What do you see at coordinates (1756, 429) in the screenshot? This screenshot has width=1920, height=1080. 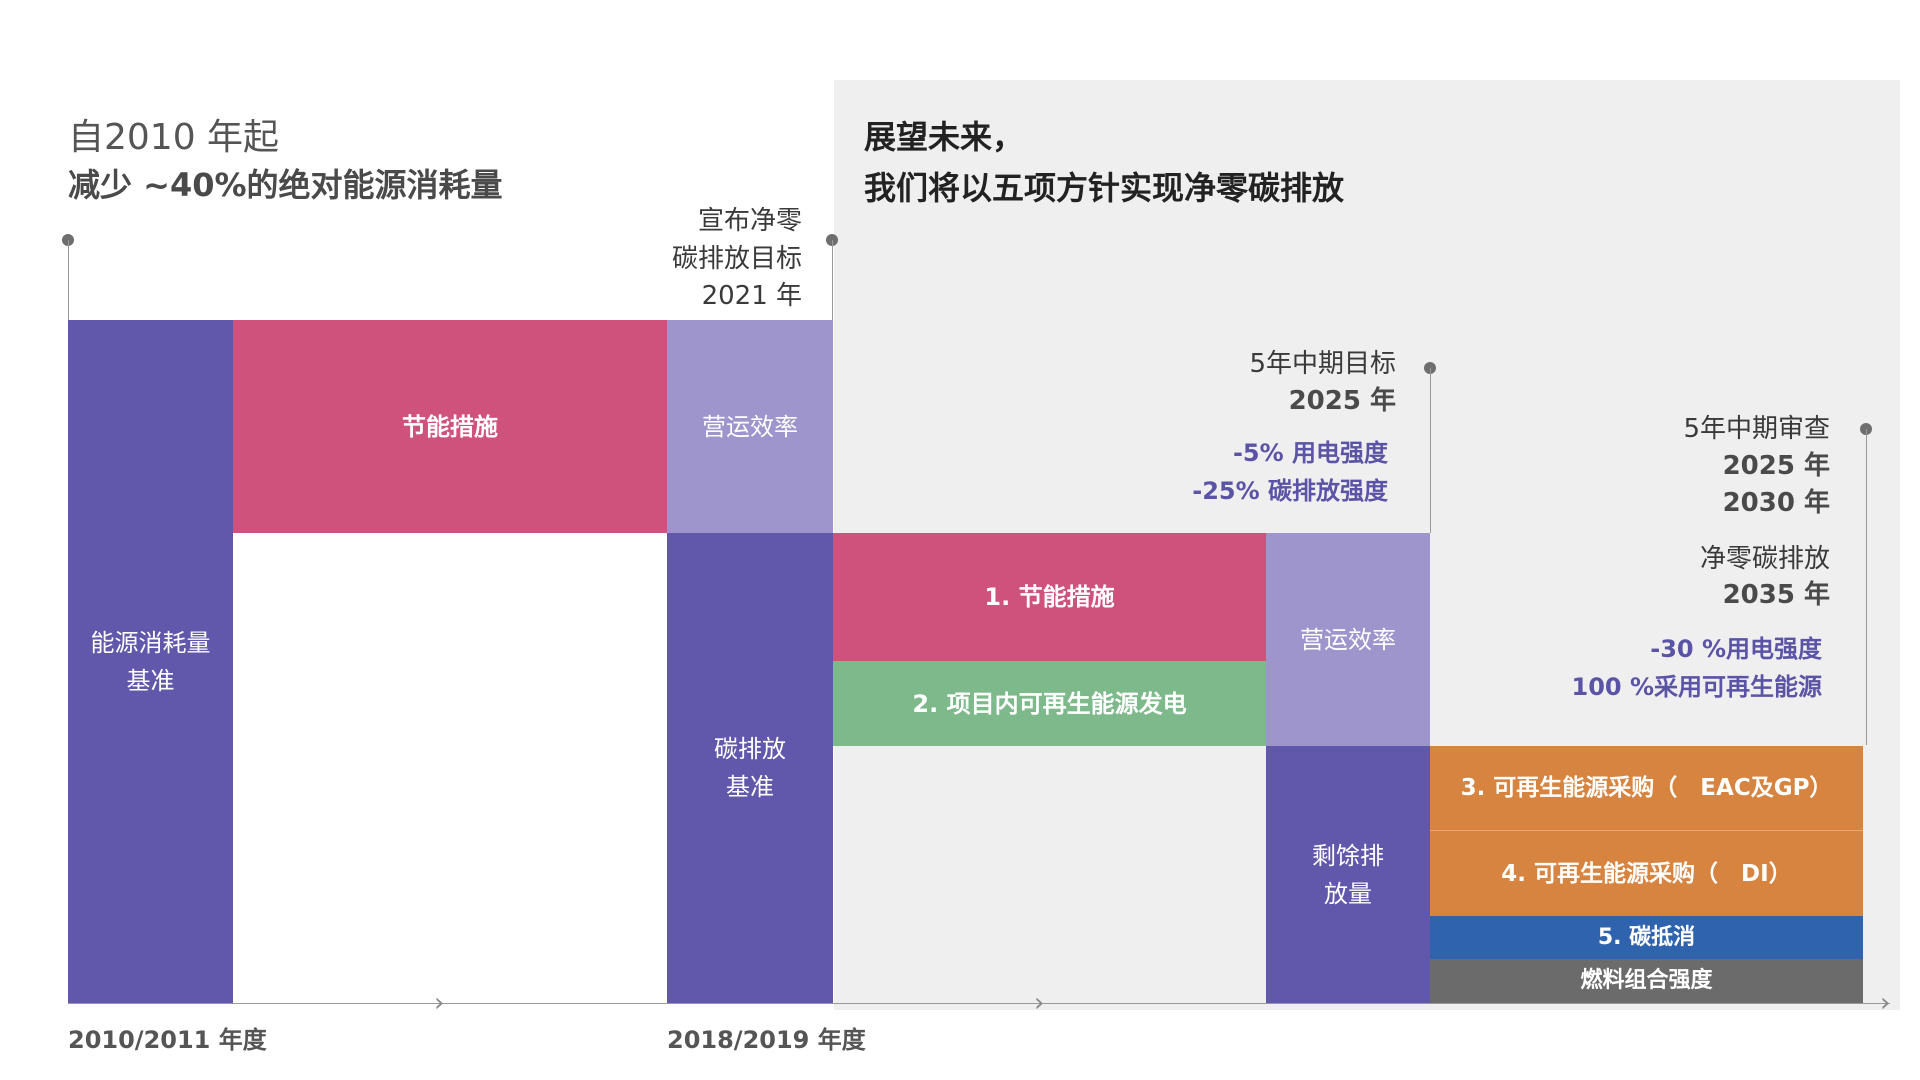 I see `mid-review-line1: 5年中期审查` at bounding box center [1756, 429].